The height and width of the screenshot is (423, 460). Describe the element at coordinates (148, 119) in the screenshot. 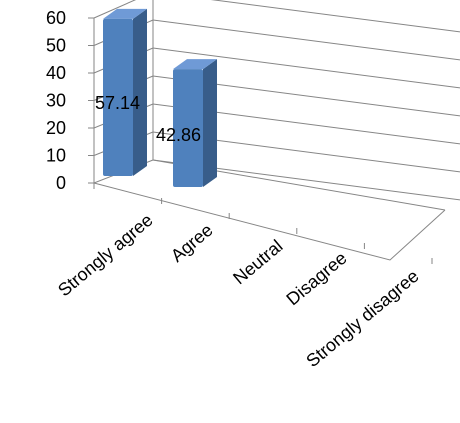

I see `data-labels: 57.14 42.86` at that location.